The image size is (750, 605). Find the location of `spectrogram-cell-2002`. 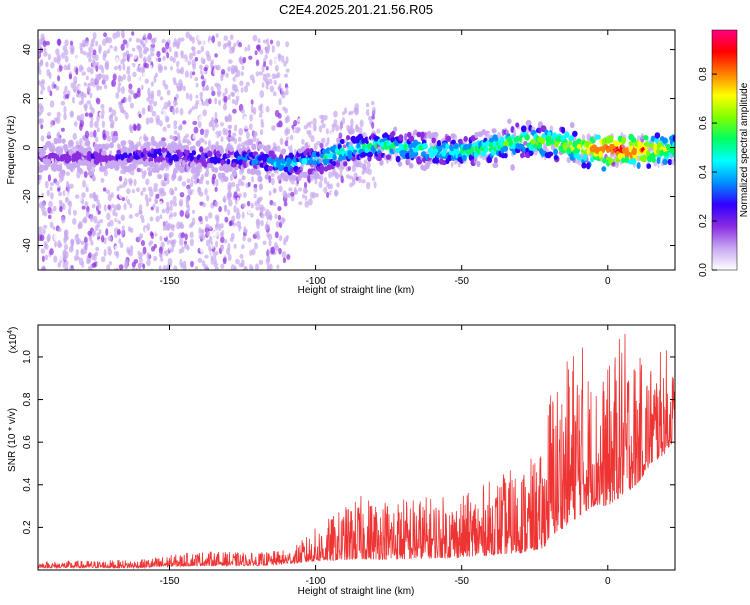

spectrogram-cell-2002 is located at coordinates (245, 254).